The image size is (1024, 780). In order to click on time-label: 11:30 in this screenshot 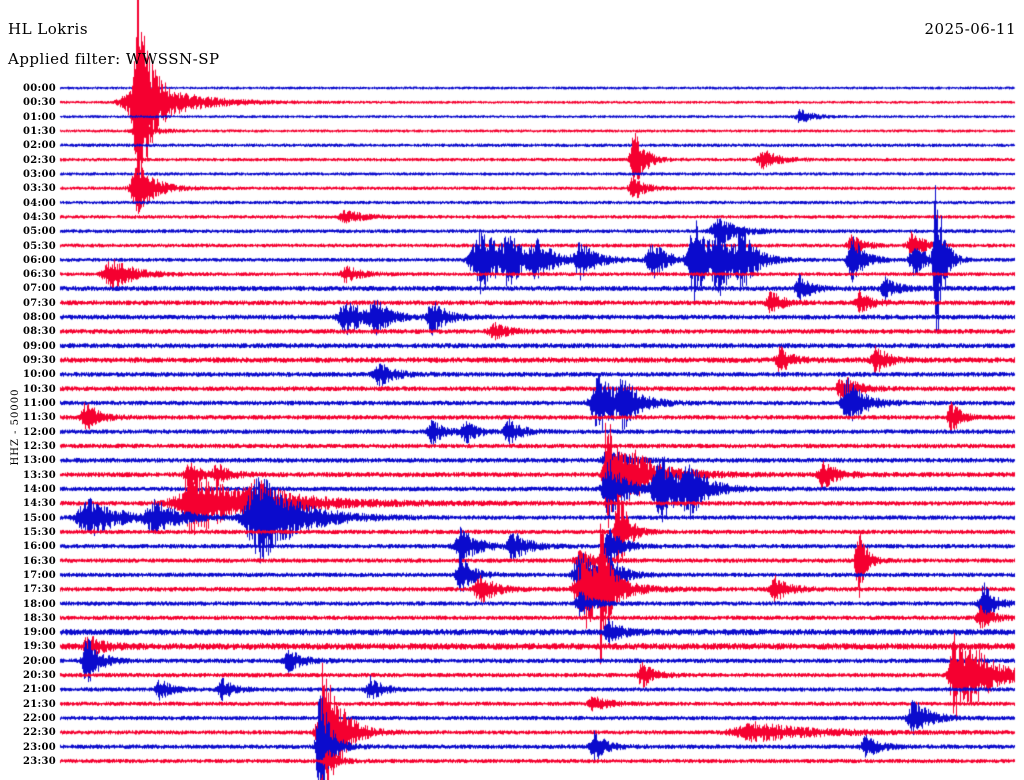, I will do `click(39, 418)`.